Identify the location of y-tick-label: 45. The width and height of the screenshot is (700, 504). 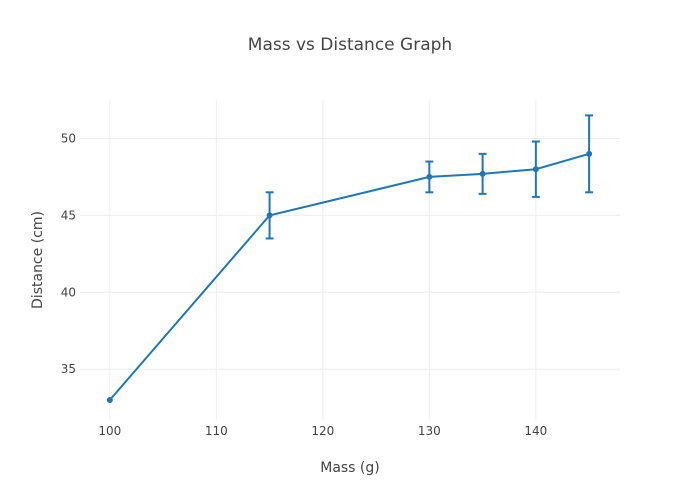
(68, 215).